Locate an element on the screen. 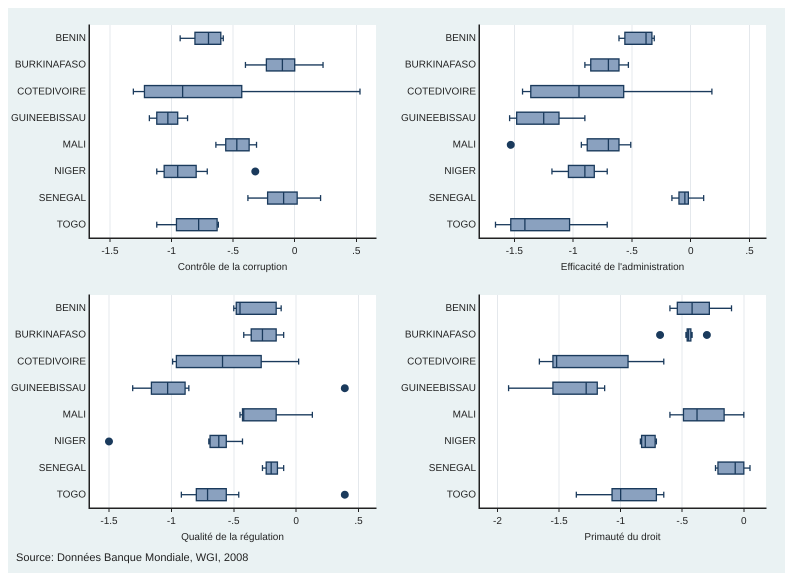 The height and width of the screenshot is (581, 793). x-axis-title: Primauté du droit is located at coordinates (622, 537).